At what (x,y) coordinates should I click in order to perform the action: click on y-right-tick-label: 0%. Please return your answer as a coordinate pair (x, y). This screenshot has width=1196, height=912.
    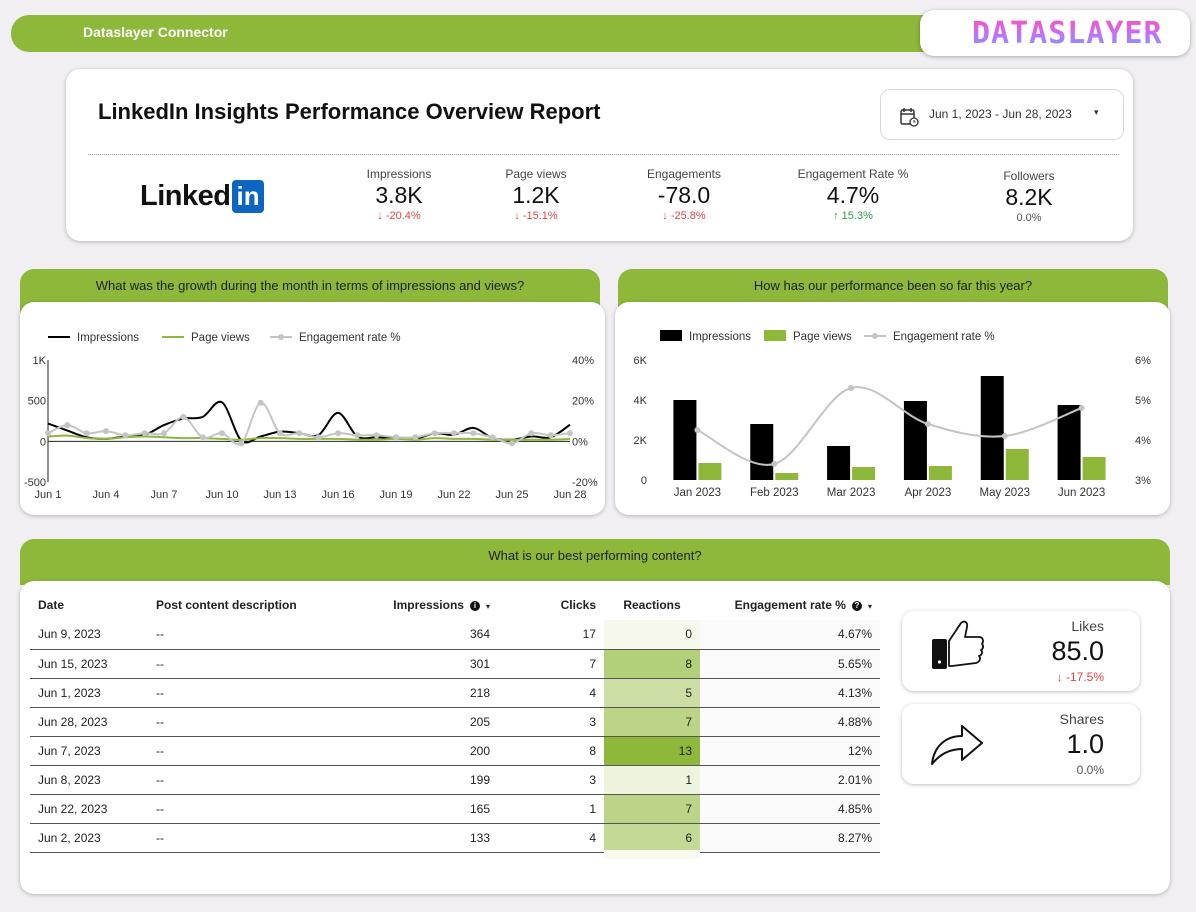
    Looking at the image, I should click on (580, 442).